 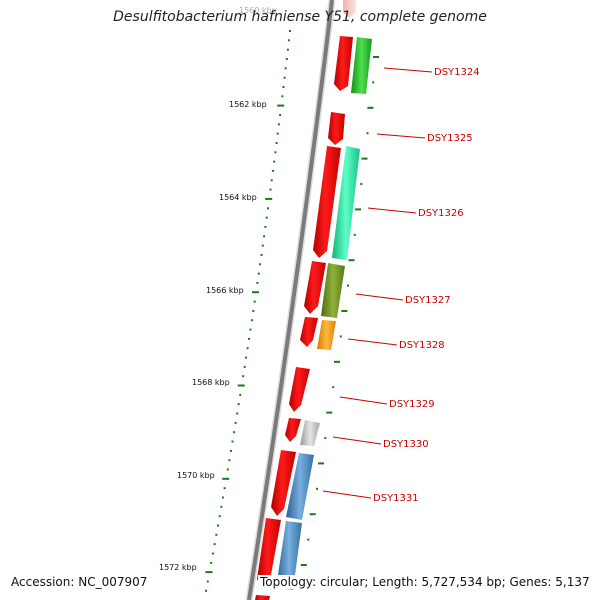 I want to click on gene-label-dsy1331: DSY1331, so click(x=396, y=498).